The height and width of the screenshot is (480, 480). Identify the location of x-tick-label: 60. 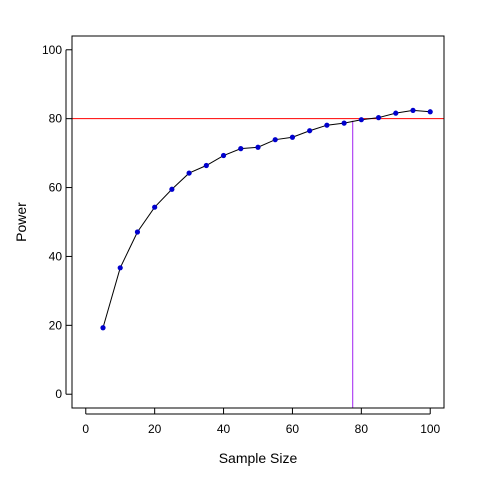
(293, 429).